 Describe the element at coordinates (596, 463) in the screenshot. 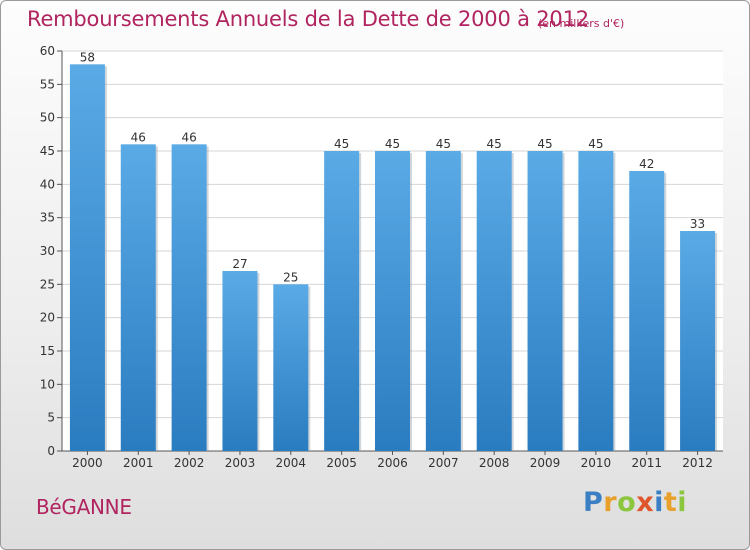

I see `x-tick-label: 2010` at that location.